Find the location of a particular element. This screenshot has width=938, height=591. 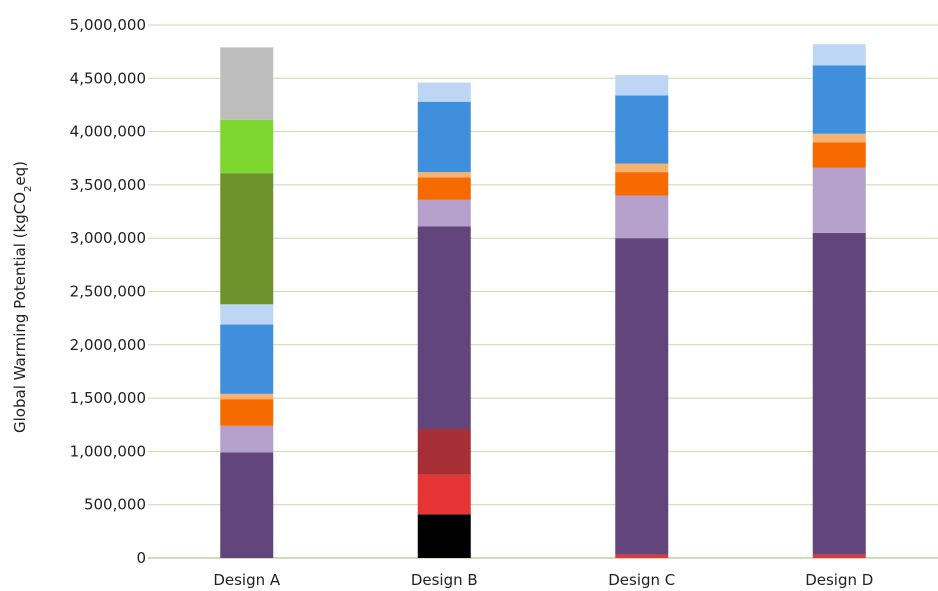

y-tick-label: 2,500,000 is located at coordinates (108, 292).